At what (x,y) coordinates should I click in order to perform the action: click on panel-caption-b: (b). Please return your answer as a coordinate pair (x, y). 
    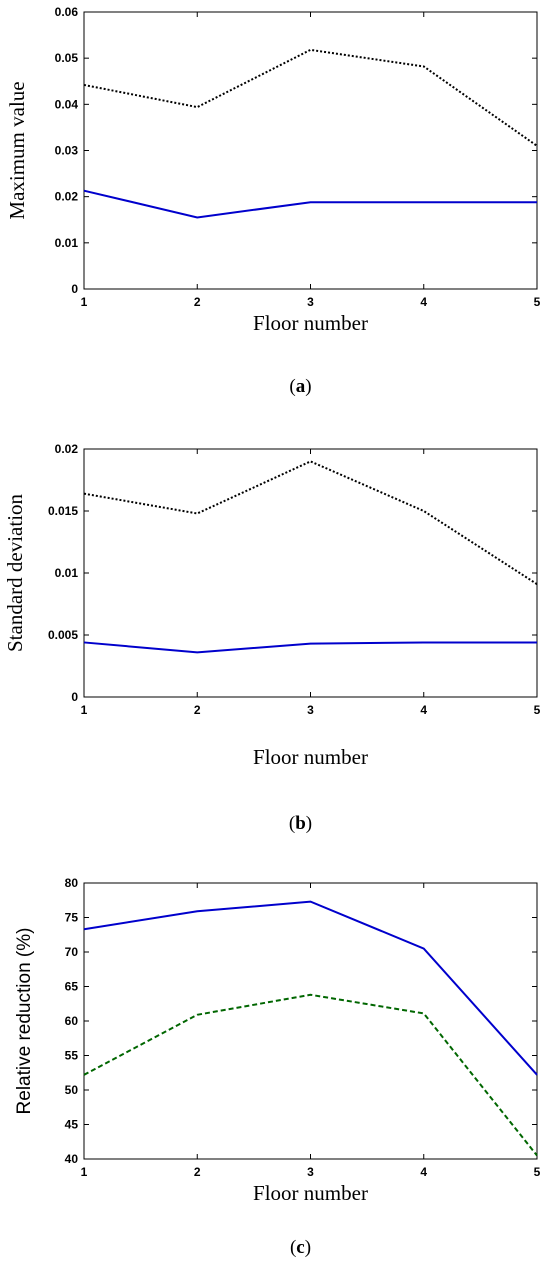
    Looking at the image, I should click on (300, 823).